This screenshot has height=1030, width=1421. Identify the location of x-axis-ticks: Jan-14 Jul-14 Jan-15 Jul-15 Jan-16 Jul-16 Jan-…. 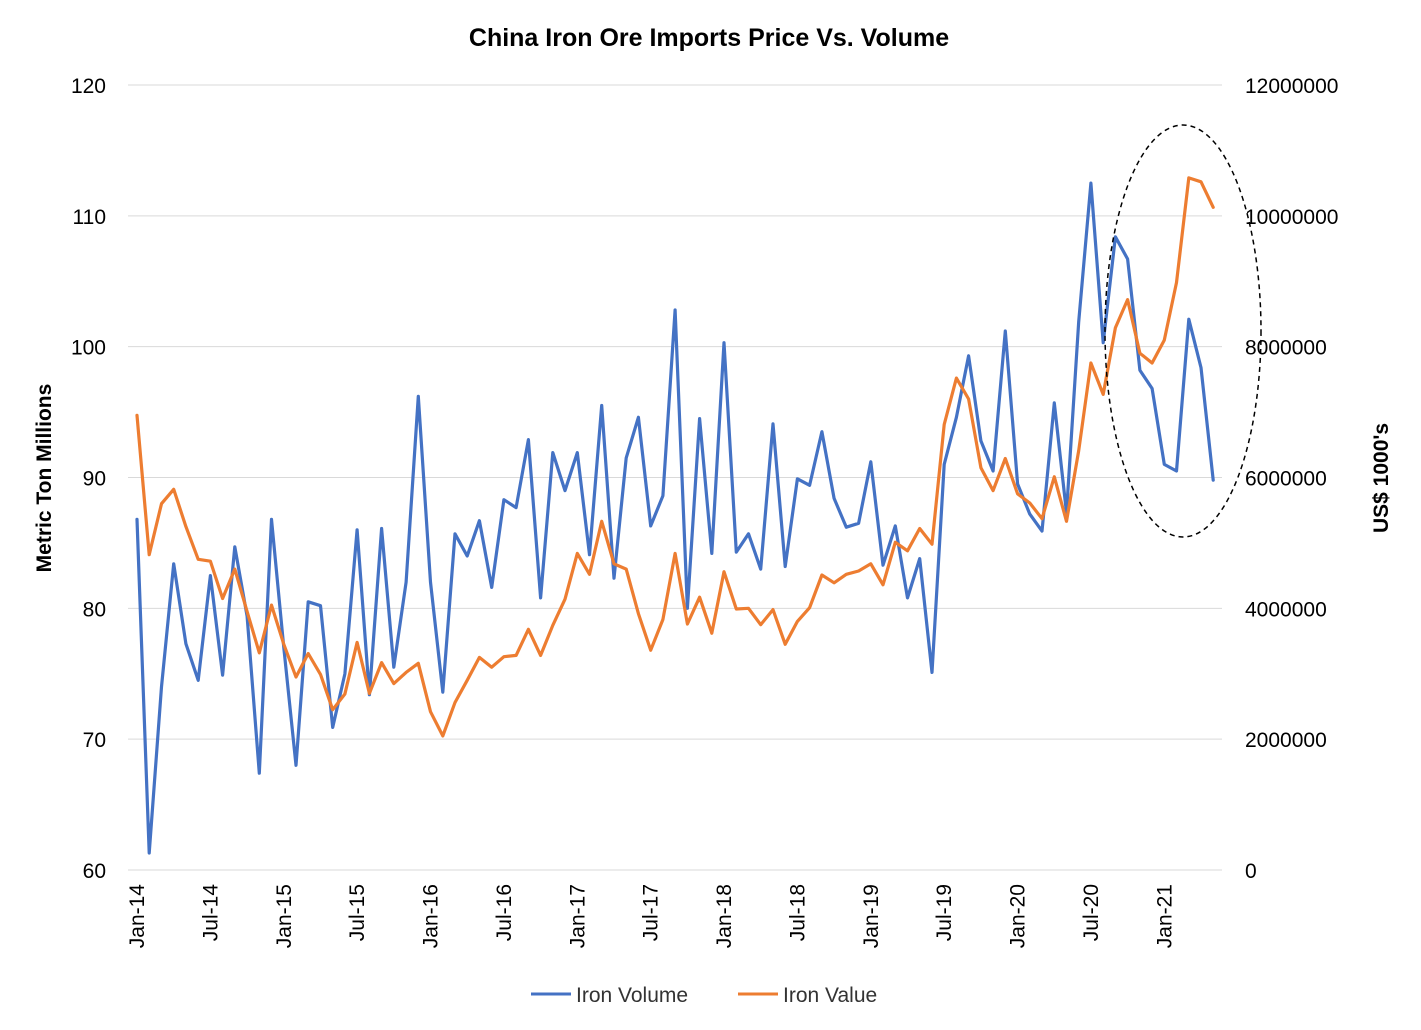
(651, 916).